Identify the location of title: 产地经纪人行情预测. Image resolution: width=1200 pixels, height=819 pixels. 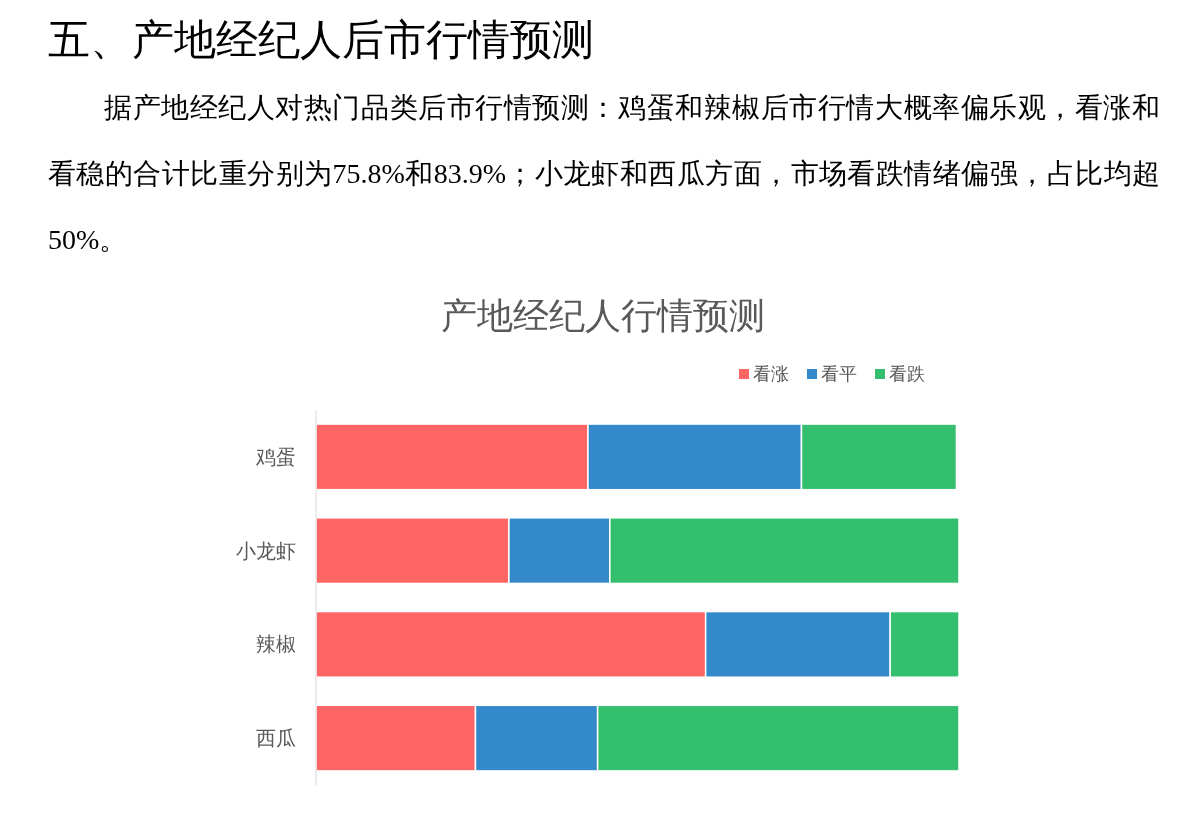
(603, 315).